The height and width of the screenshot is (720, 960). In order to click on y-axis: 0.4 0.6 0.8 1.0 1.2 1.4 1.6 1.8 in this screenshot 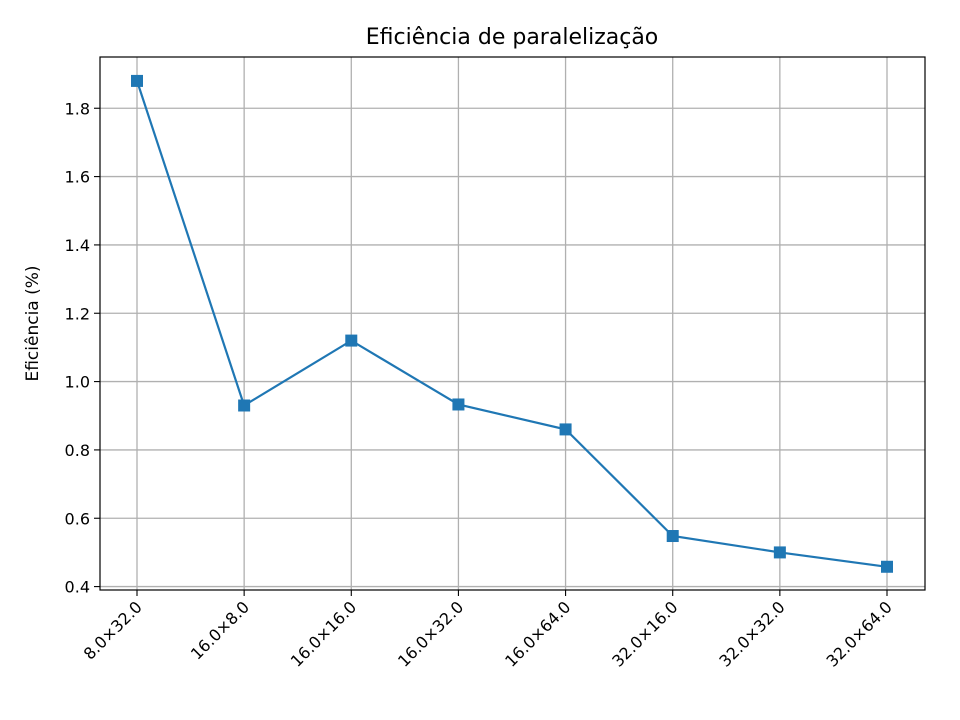, I will do `click(82, 348)`.